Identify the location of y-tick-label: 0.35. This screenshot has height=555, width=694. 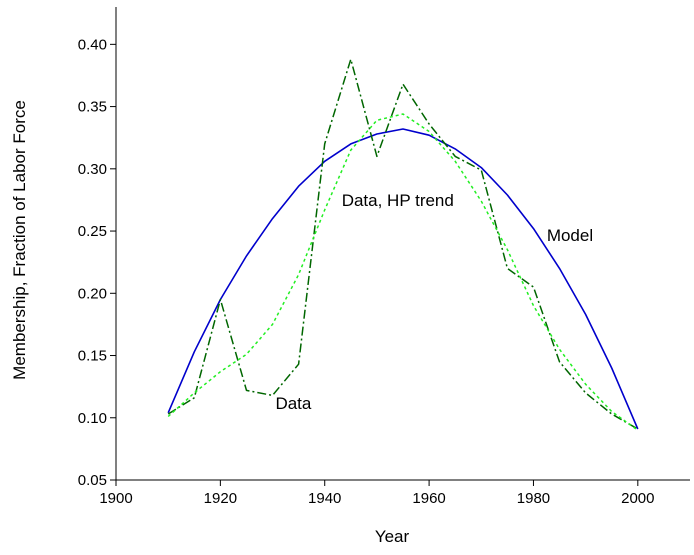
(92, 107).